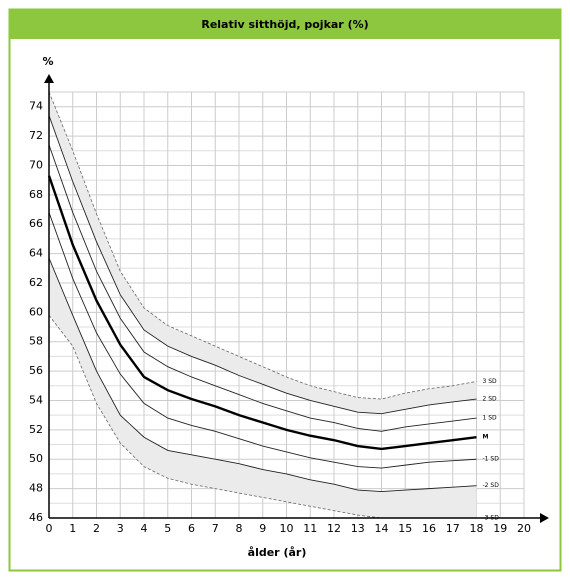 The image size is (570, 579). What do you see at coordinates (36, 282) in the screenshot?
I see `y-tick-label: 62` at bounding box center [36, 282].